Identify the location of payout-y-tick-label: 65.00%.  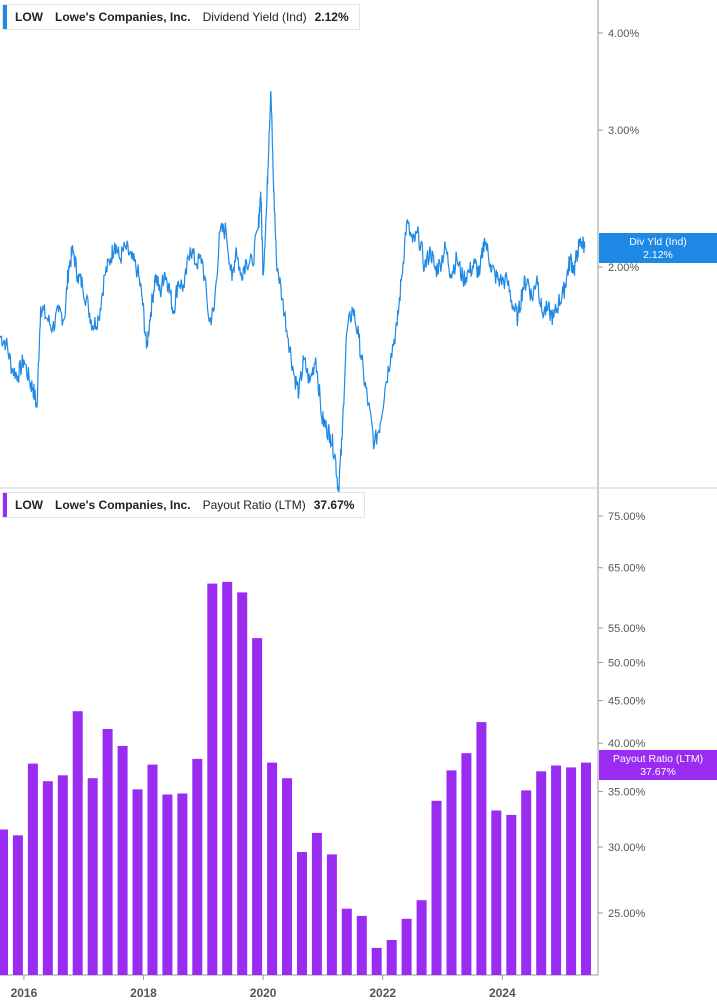
(627, 569).